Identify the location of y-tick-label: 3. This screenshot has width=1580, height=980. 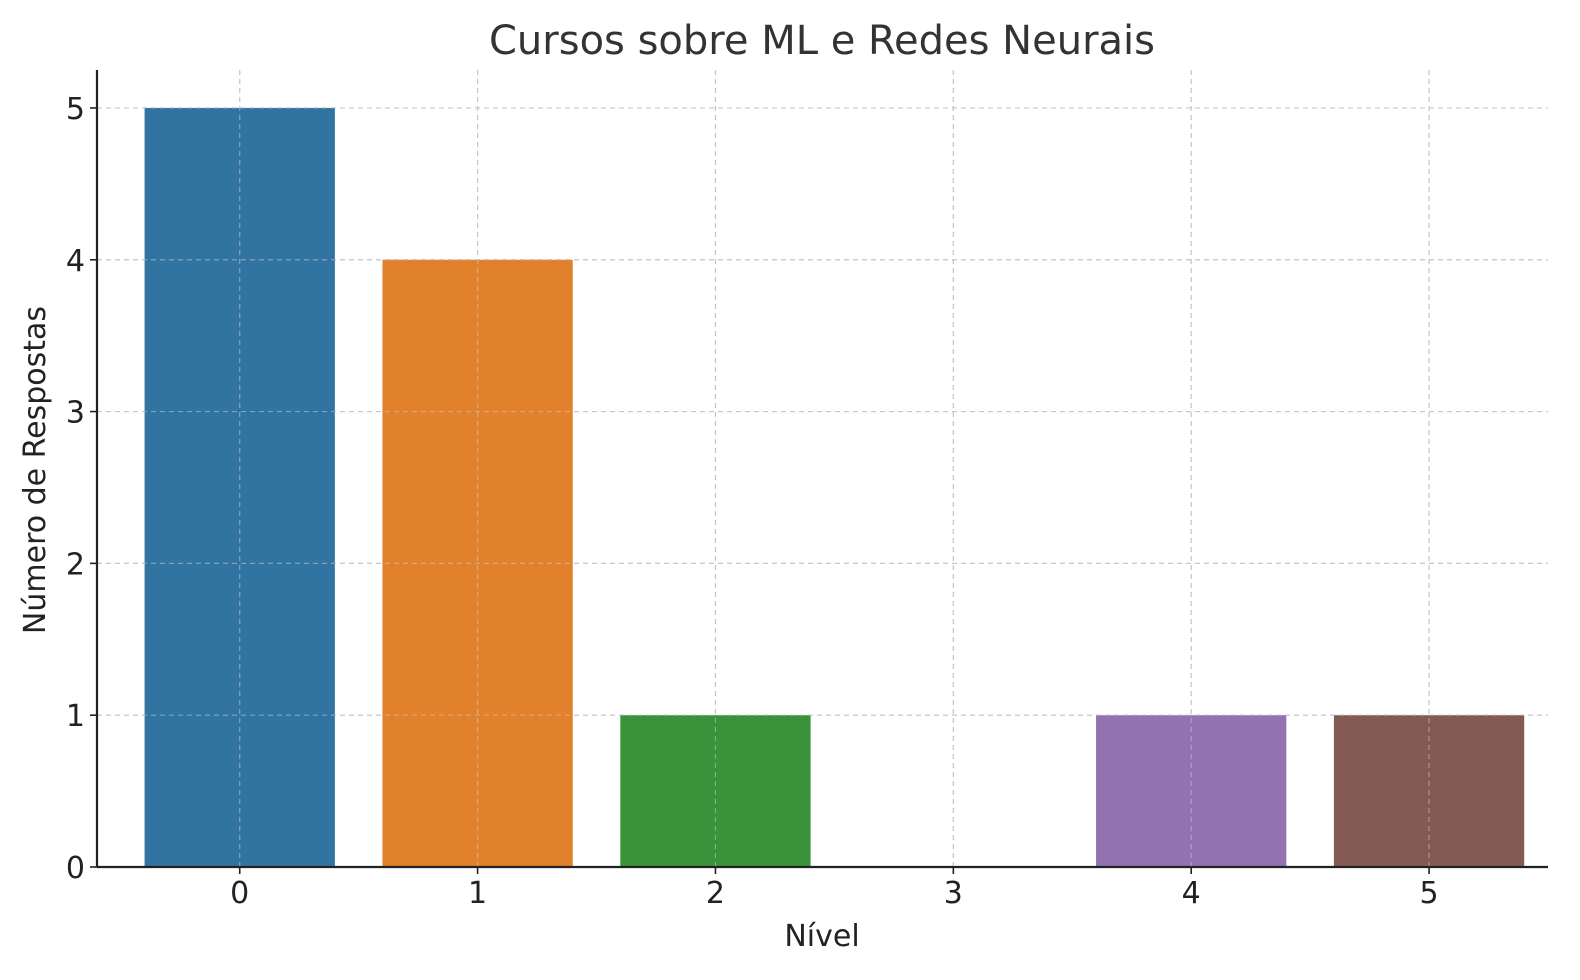
(75, 413).